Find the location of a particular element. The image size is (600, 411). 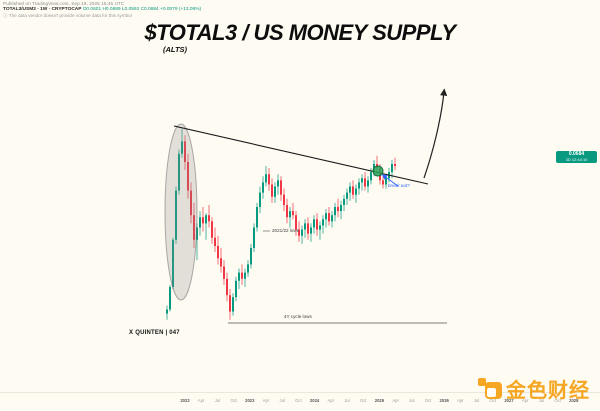

svg-text: 2028 is located at coordinates (574, 400).